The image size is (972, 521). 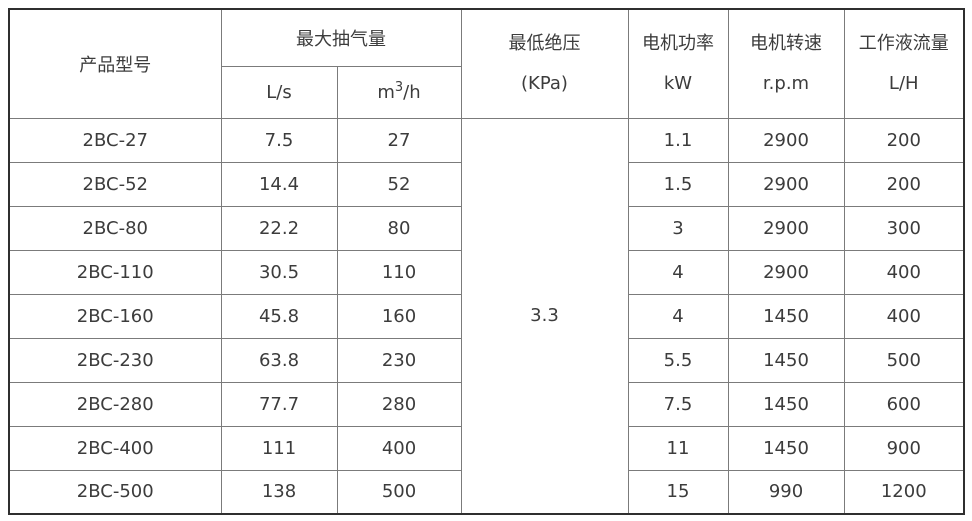 I want to click on cell-m3h: 80, so click(x=399, y=228).